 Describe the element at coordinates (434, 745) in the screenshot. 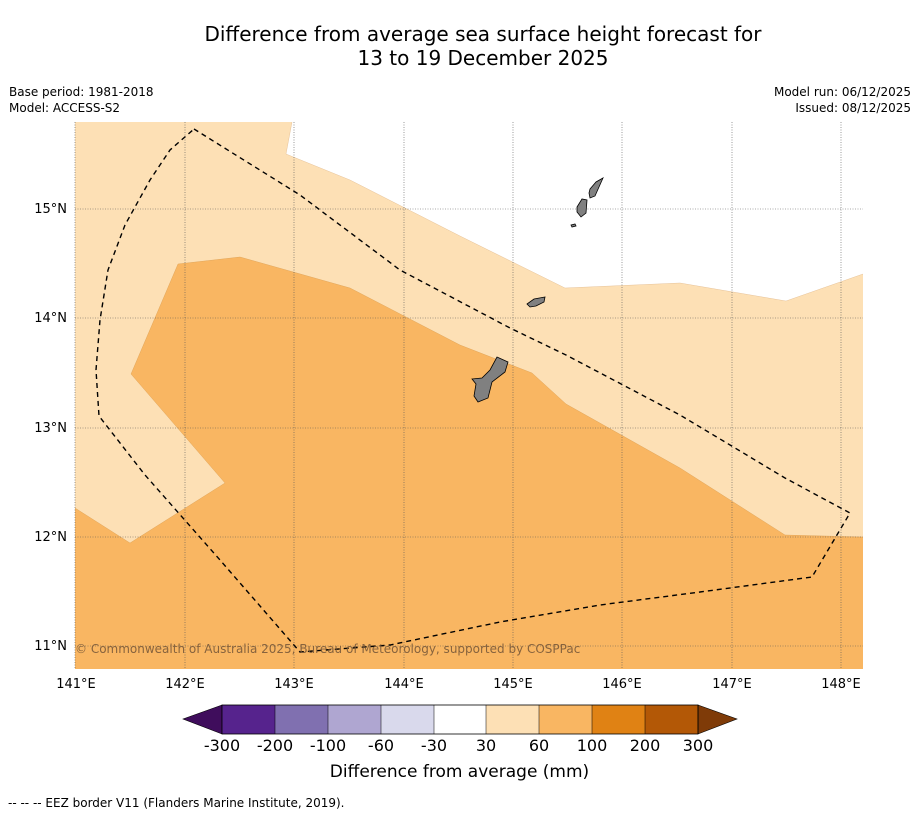

I see `colorbar-tick-label: -30` at that location.